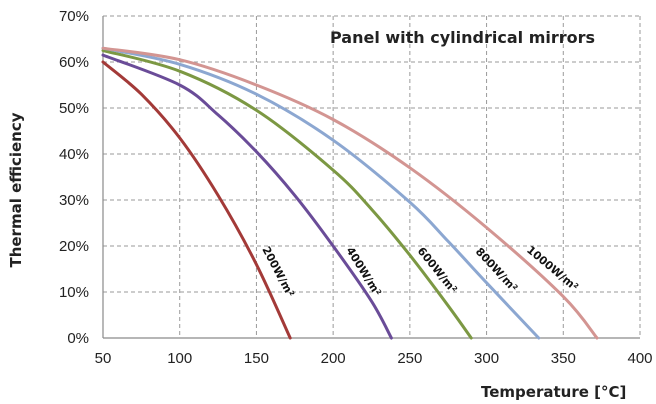 This screenshot has width=656, height=404. What do you see at coordinates (74, 246) in the screenshot?
I see `y-tick-label: 20%` at bounding box center [74, 246].